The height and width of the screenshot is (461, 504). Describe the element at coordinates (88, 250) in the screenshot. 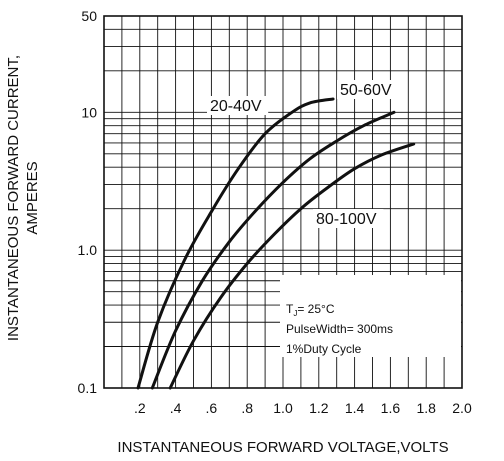

I see `y-tick-label: 1.0` at that location.